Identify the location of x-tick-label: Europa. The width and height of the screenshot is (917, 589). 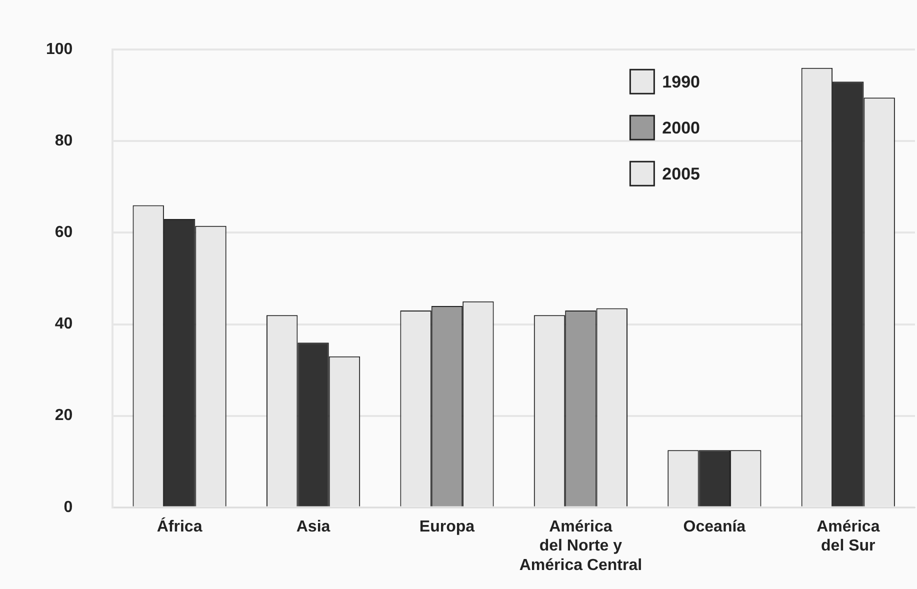
(447, 527).